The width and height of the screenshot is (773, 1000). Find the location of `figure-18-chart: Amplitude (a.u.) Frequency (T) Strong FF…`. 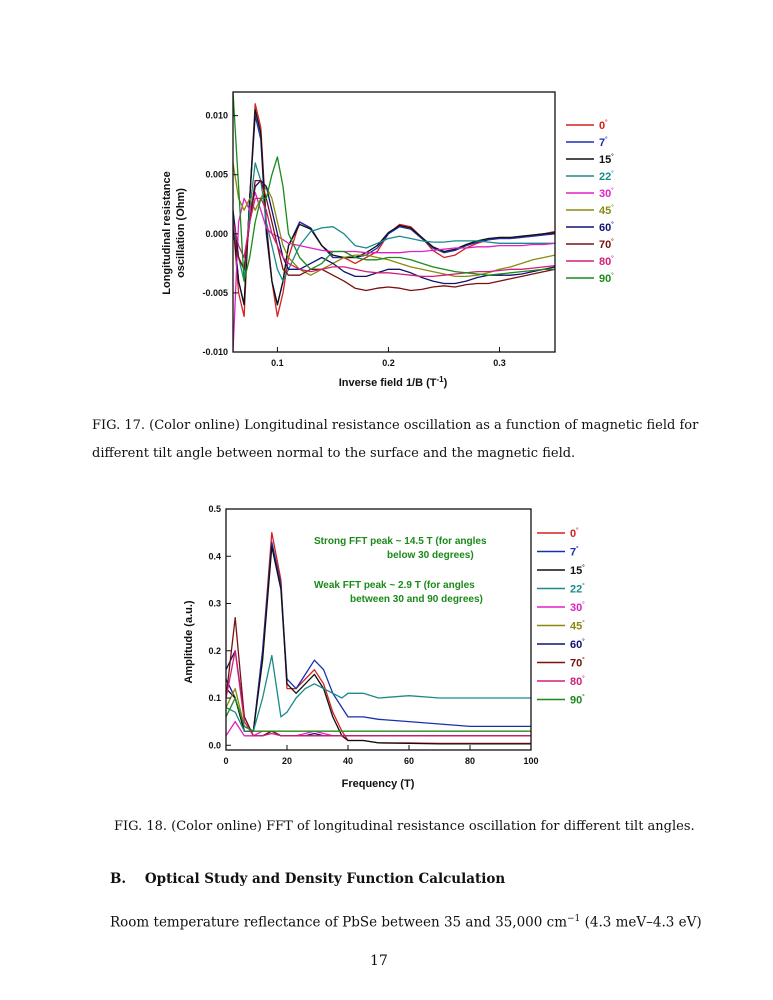

figure-18-chart: Amplitude (a.u.) Frequency (T) Strong FF… is located at coordinates (384, 647).